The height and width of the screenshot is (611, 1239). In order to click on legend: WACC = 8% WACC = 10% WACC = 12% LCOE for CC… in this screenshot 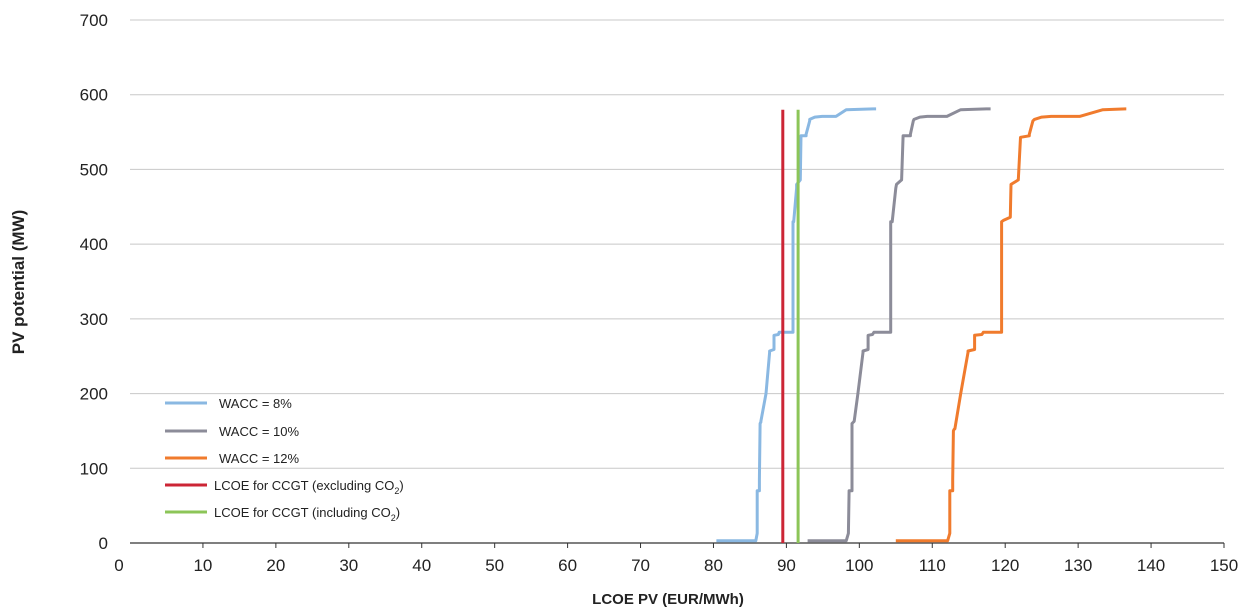, I will do `click(284, 459)`.